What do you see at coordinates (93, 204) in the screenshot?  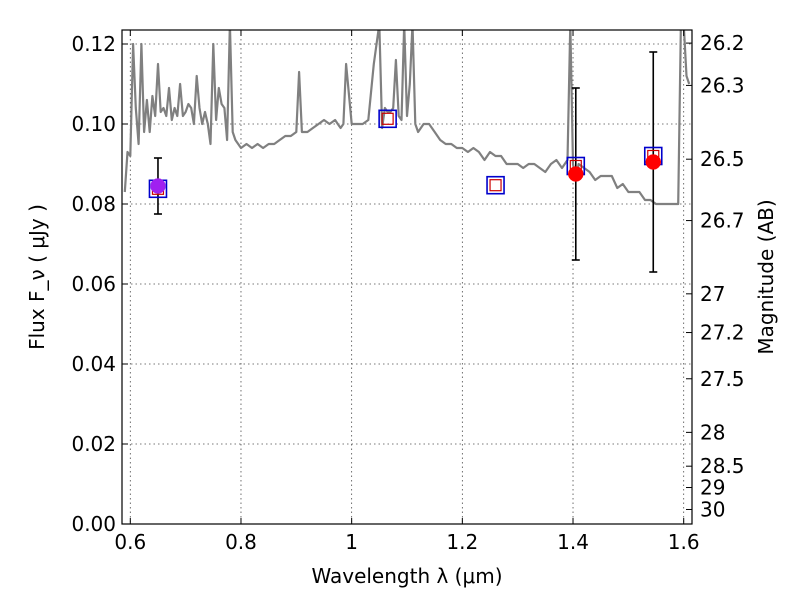 I see `y-tick-label: 0.08` at bounding box center [93, 204].